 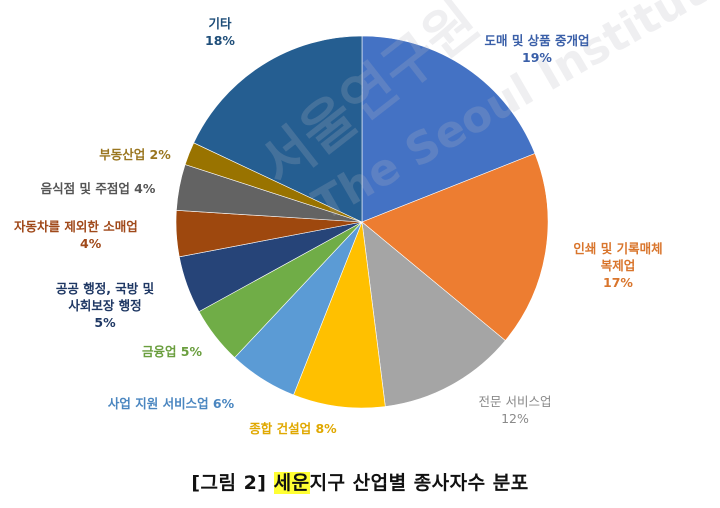 I want to click on label-public-admin: 공공 행정, 국방 및 사회보장 행정 5%, so click(x=105, y=305).